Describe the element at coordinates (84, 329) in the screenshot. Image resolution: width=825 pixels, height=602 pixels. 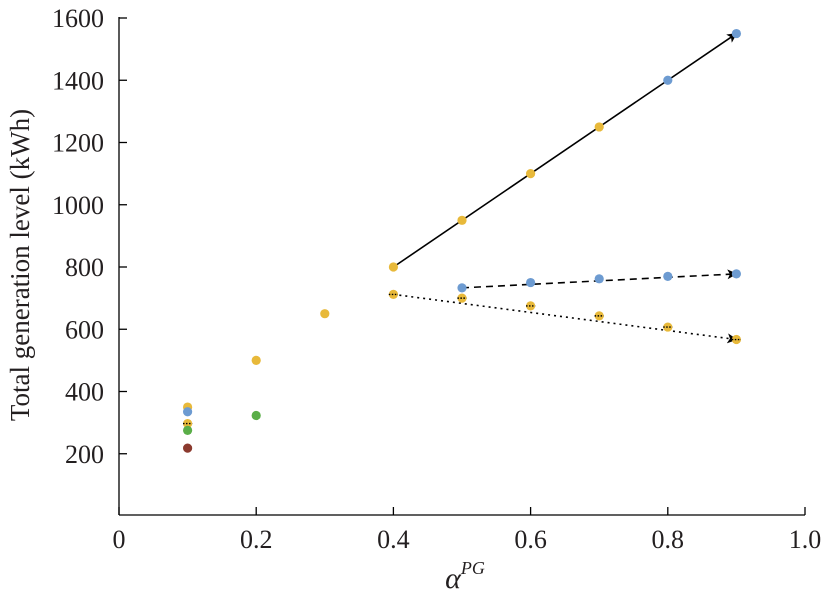
I see `y-tick-label: 600` at that location.